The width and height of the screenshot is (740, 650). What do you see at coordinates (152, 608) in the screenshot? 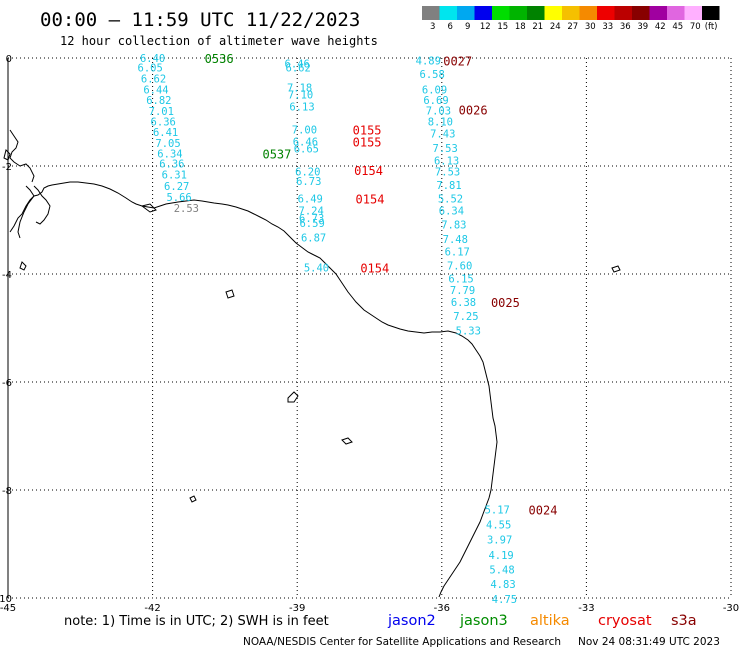
I see `x-tick-label: -42` at bounding box center [152, 608].